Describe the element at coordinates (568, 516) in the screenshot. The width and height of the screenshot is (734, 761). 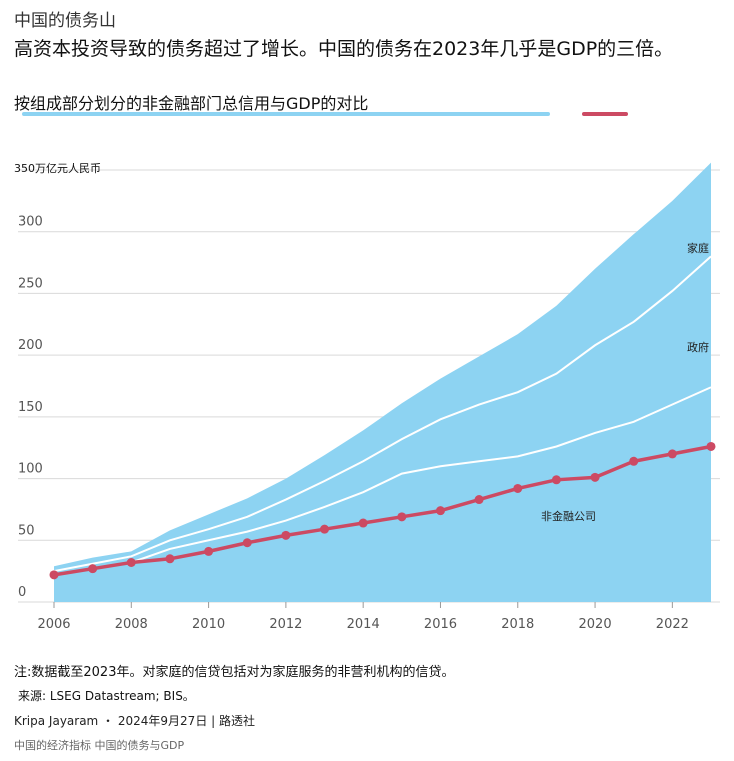
I see `series-label-非金融公司: 非金融公司` at that location.